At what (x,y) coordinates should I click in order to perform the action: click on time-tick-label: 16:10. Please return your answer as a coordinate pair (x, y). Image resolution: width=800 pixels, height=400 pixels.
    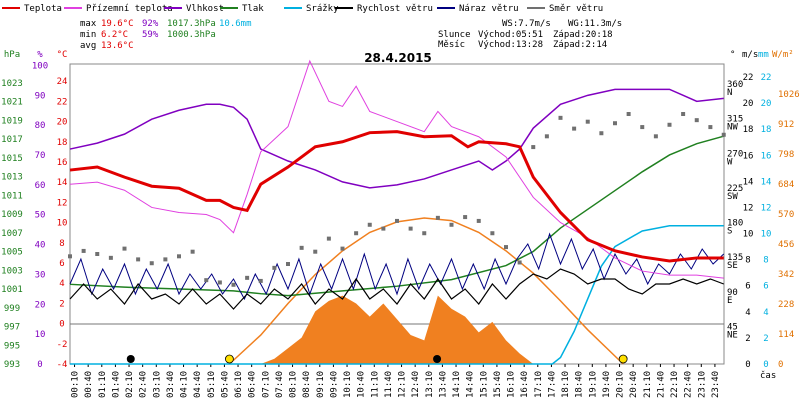
    Looking at the image, I should click on (512, 384).